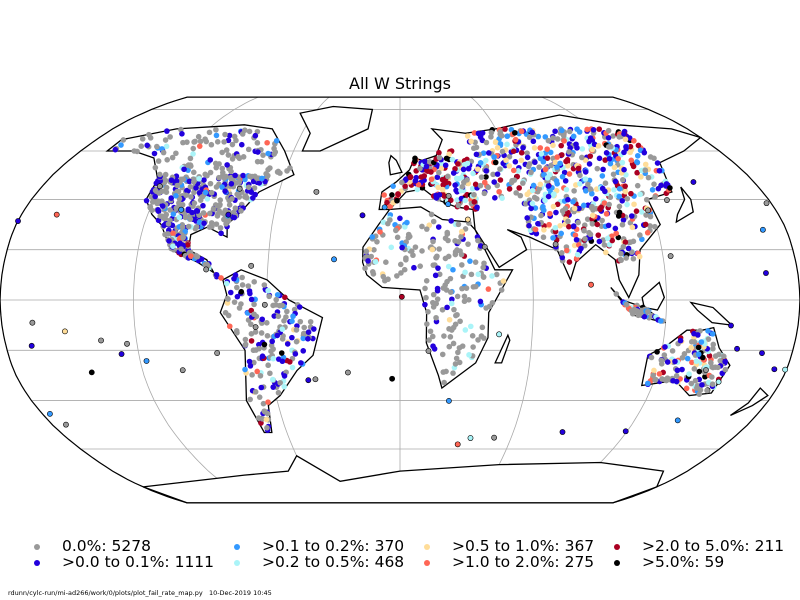 The image size is (800, 600). I want to click on map-title: All W Strings, so click(400, 83).